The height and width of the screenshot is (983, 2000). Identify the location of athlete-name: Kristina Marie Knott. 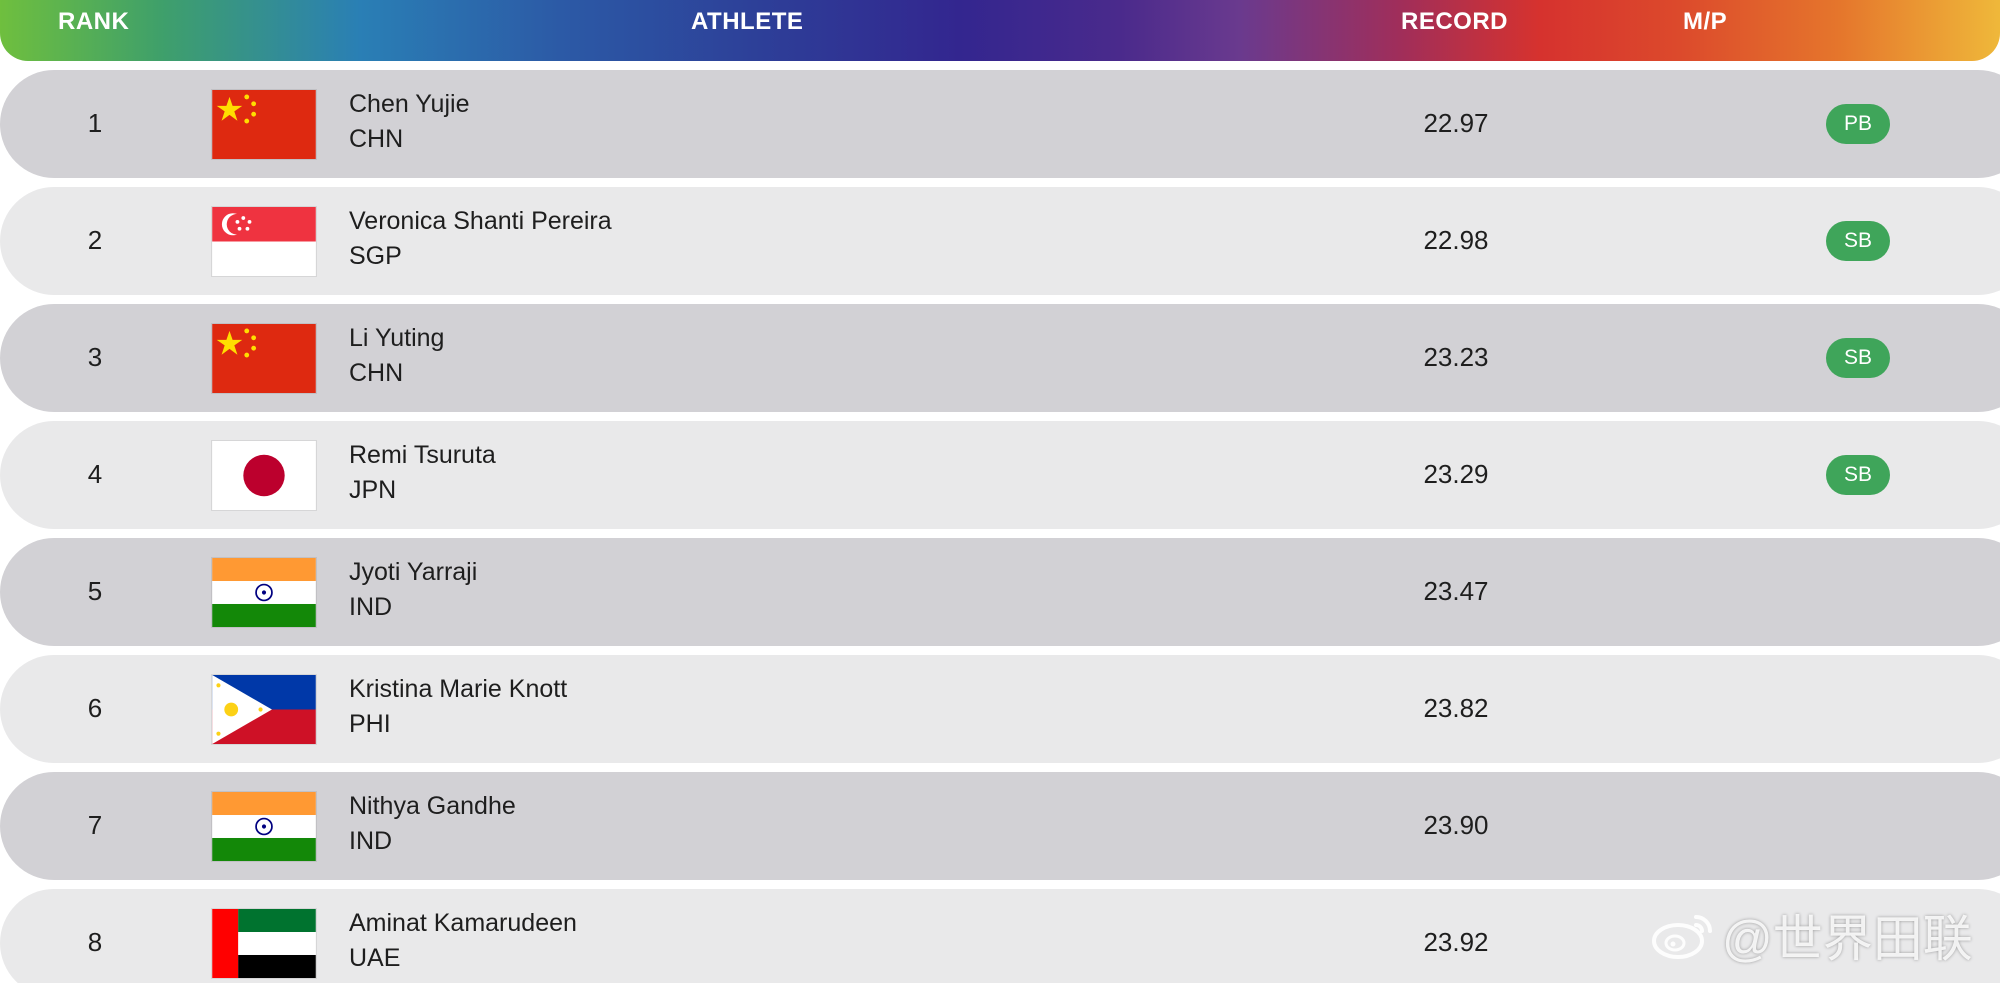
(458, 689).